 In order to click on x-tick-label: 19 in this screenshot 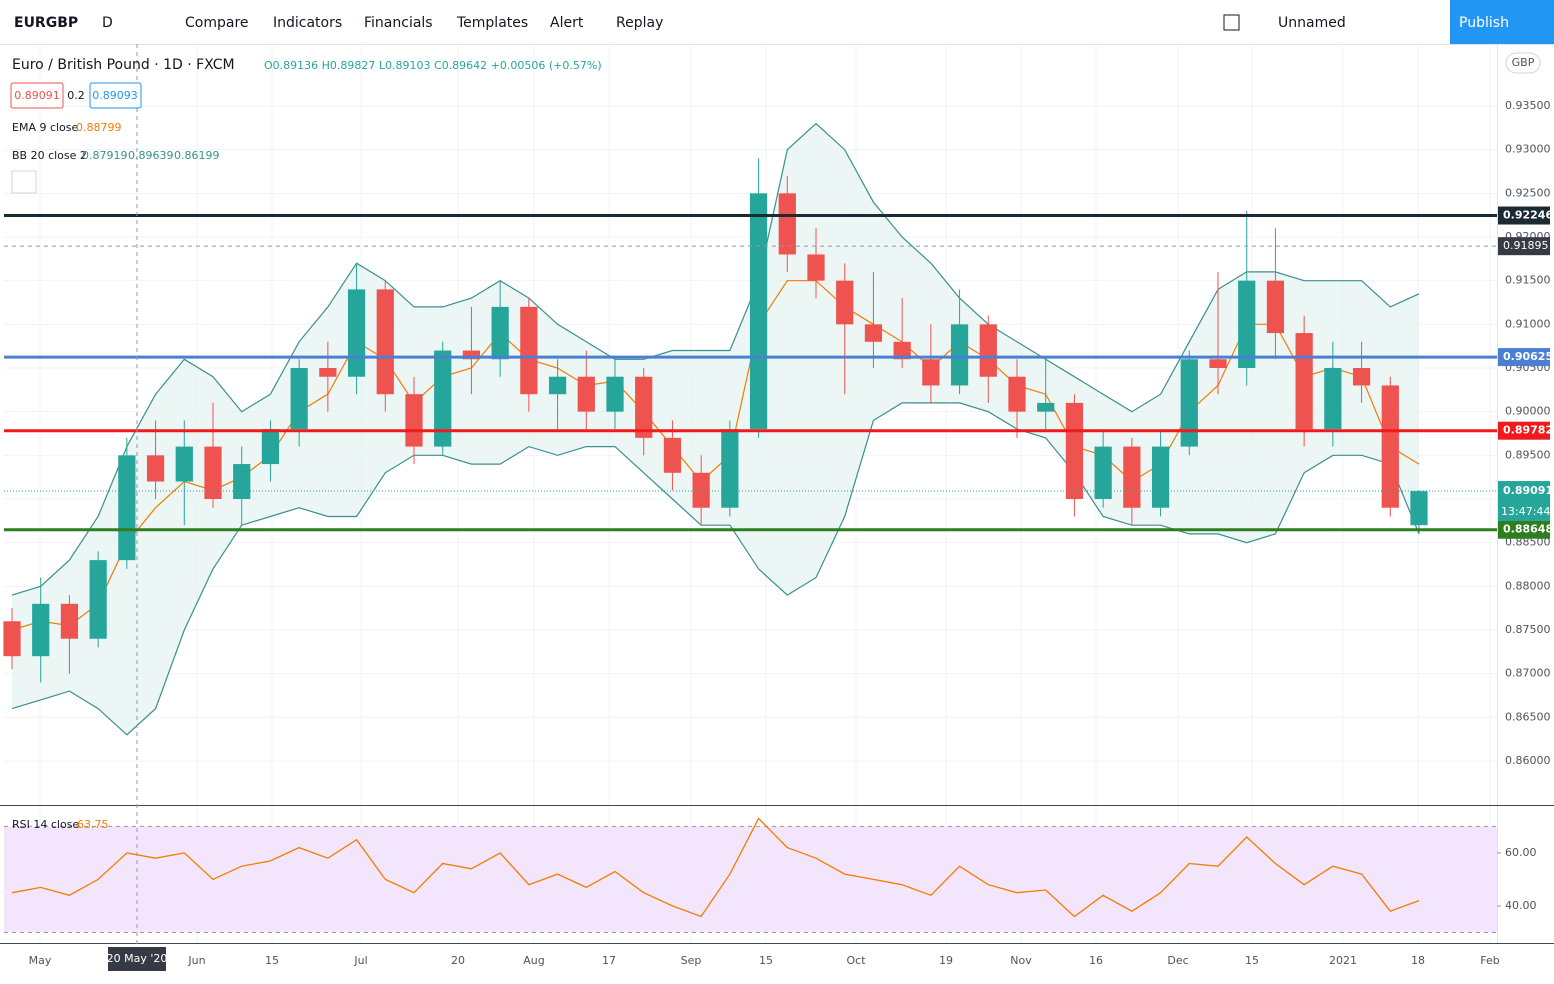, I will do `click(946, 960)`.